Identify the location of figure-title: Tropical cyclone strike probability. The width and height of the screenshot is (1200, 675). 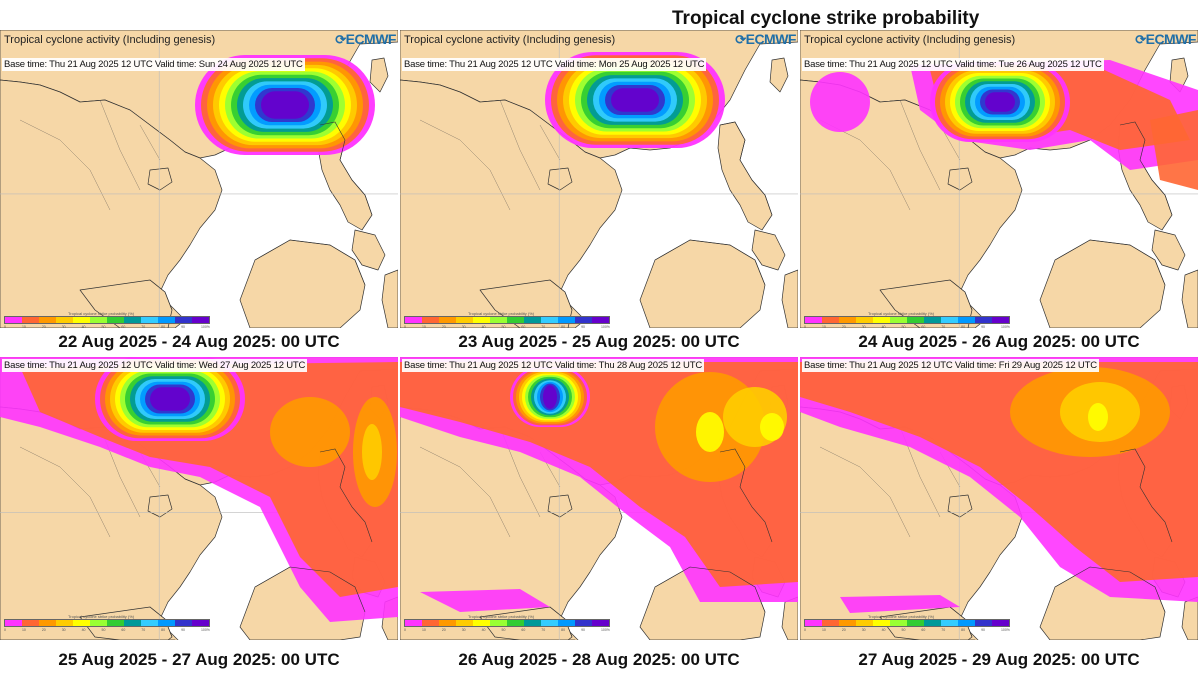
(826, 18).